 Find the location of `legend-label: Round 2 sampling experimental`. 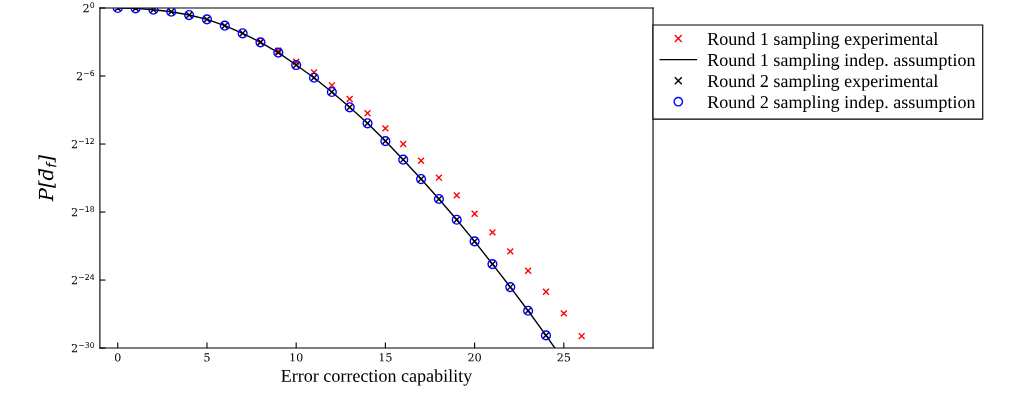

legend-label: Round 2 sampling experimental is located at coordinates (822, 82).